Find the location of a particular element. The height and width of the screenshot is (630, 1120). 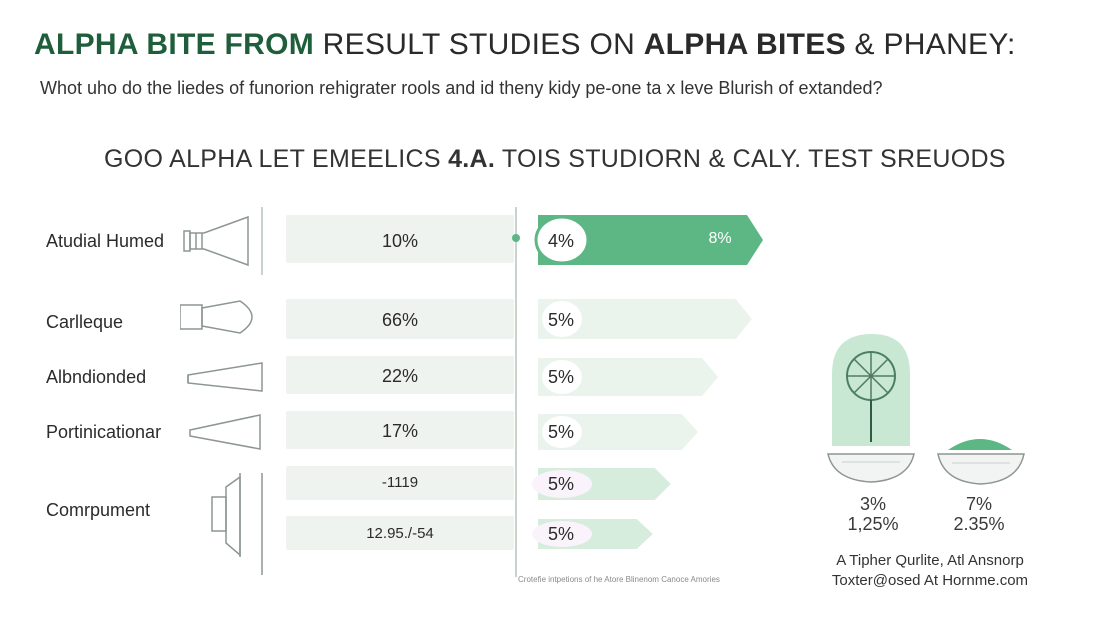

heading-bold: 4.A. is located at coordinates (472, 159).